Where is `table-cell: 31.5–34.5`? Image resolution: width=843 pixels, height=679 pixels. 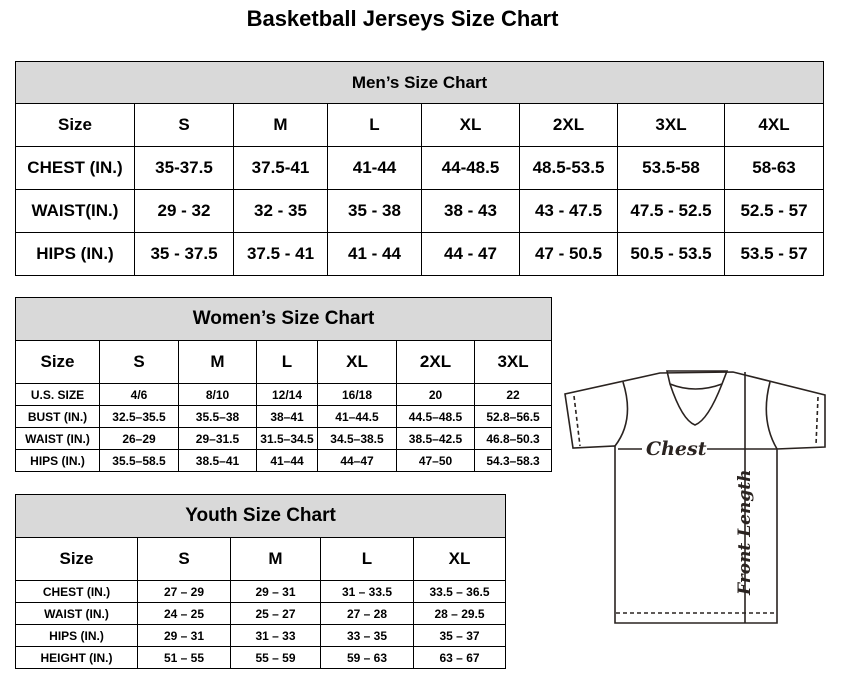 table-cell: 31.5–34.5 is located at coordinates (287, 438).